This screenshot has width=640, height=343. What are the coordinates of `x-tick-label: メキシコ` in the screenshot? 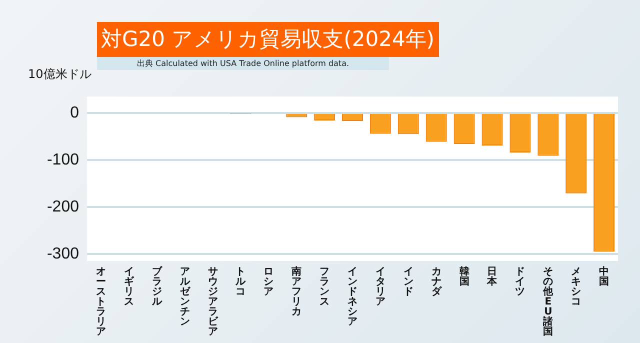 It's located at (576, 287).